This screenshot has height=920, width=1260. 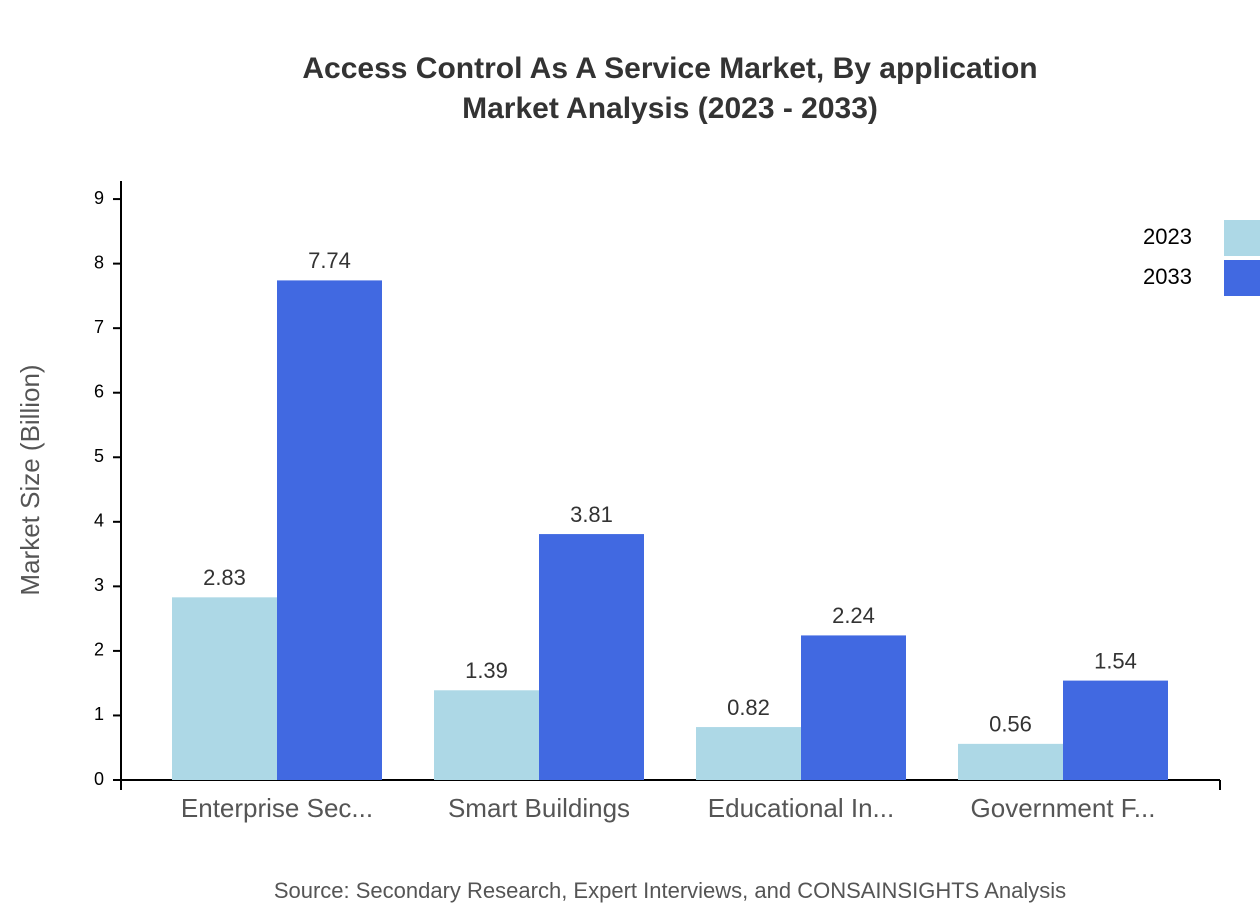 What do you see at coordinates (591, 514) in the screenshot?
I see `value-label: 3.81` at bounding box center [591, 514].